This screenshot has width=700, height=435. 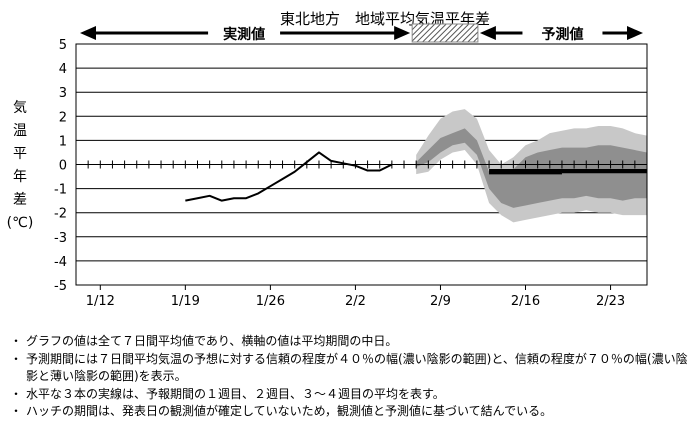 What do you see at coordinates (20, 165) in the screenshot?
I see `y-axis-label: 気温平年差 (℃)` at bounding box center [20, 165].